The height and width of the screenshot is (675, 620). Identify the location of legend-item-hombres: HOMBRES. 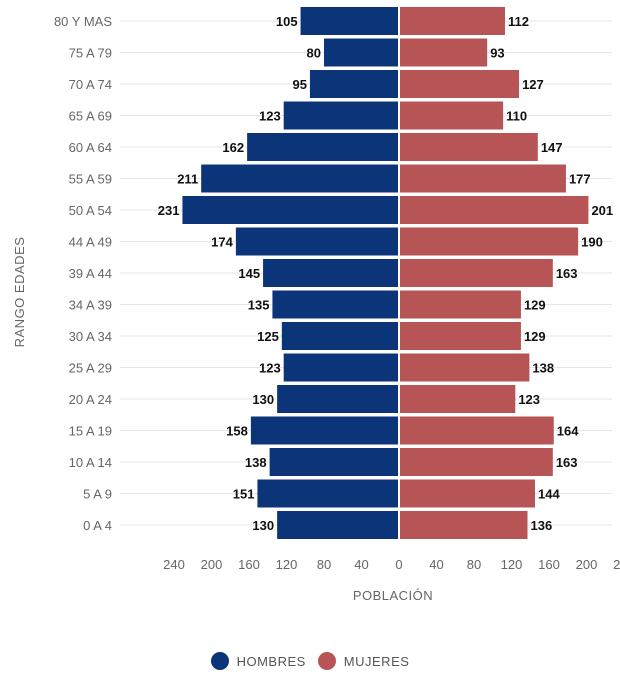
(258, 661).